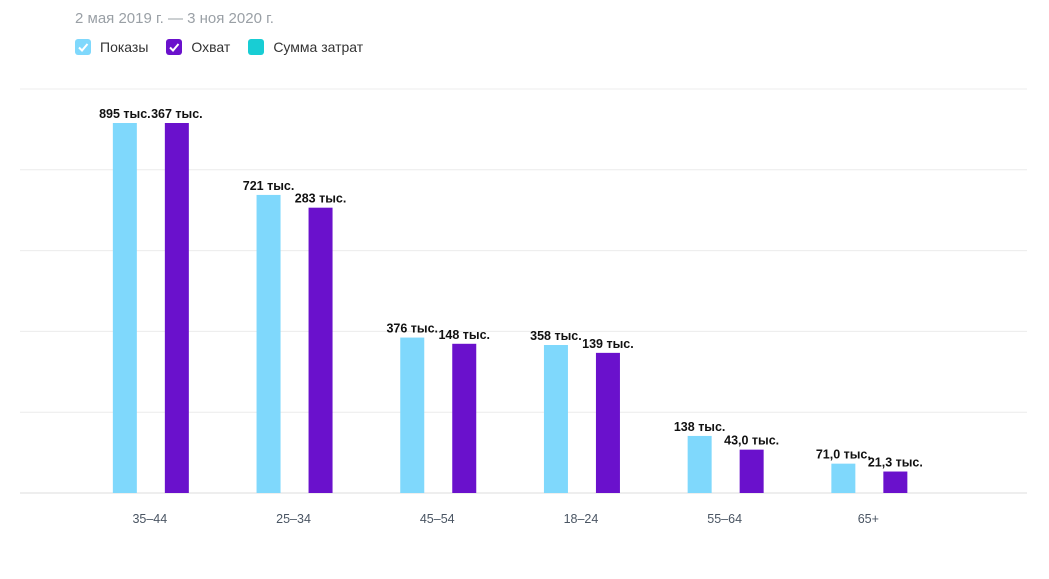 Image resolution: width=1049 pixels, height=579 pixels. I want to click on date-range: 2 мая 2019 г. — 3 ноя 2020 г., so click(174, 18).